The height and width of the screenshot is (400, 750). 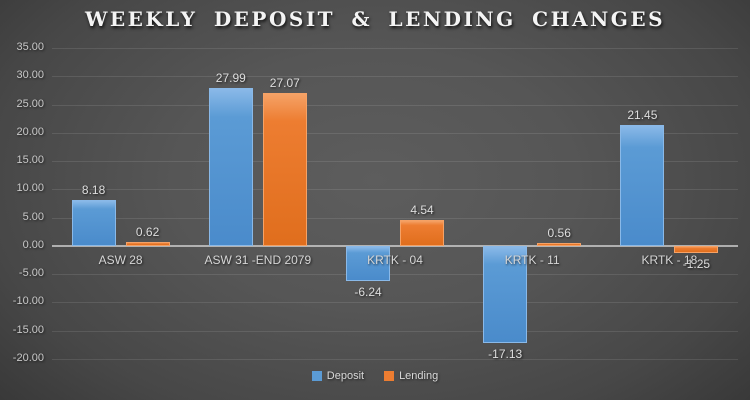 I want to click on value-label-deposit: -6.24, so click(x=368, y=292).